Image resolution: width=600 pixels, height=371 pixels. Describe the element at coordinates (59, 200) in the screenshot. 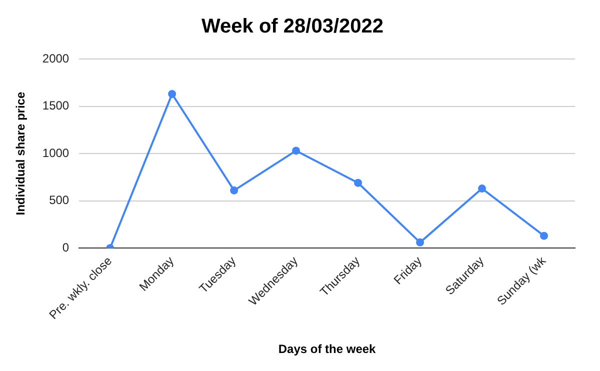

I see `y-tick-label: 500` at that location.